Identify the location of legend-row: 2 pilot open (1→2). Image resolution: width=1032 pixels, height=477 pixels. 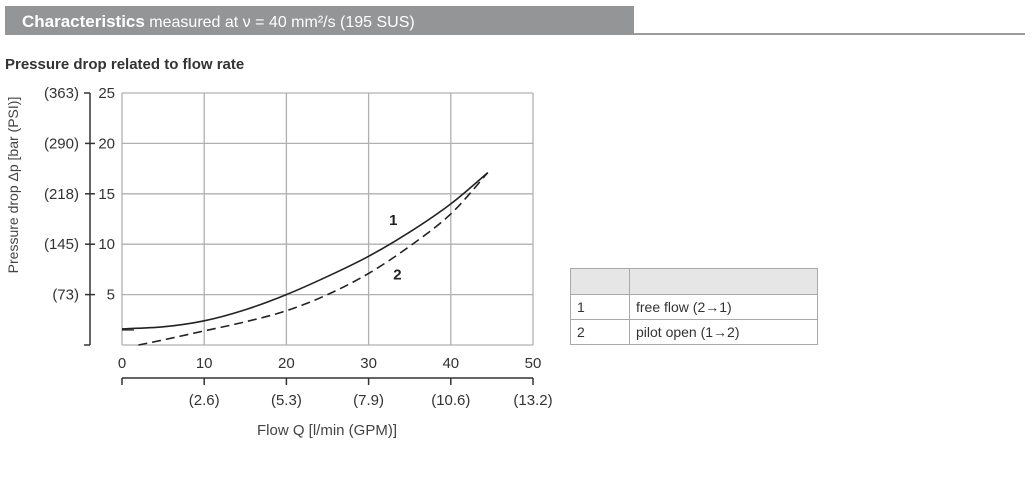
(694, 332).